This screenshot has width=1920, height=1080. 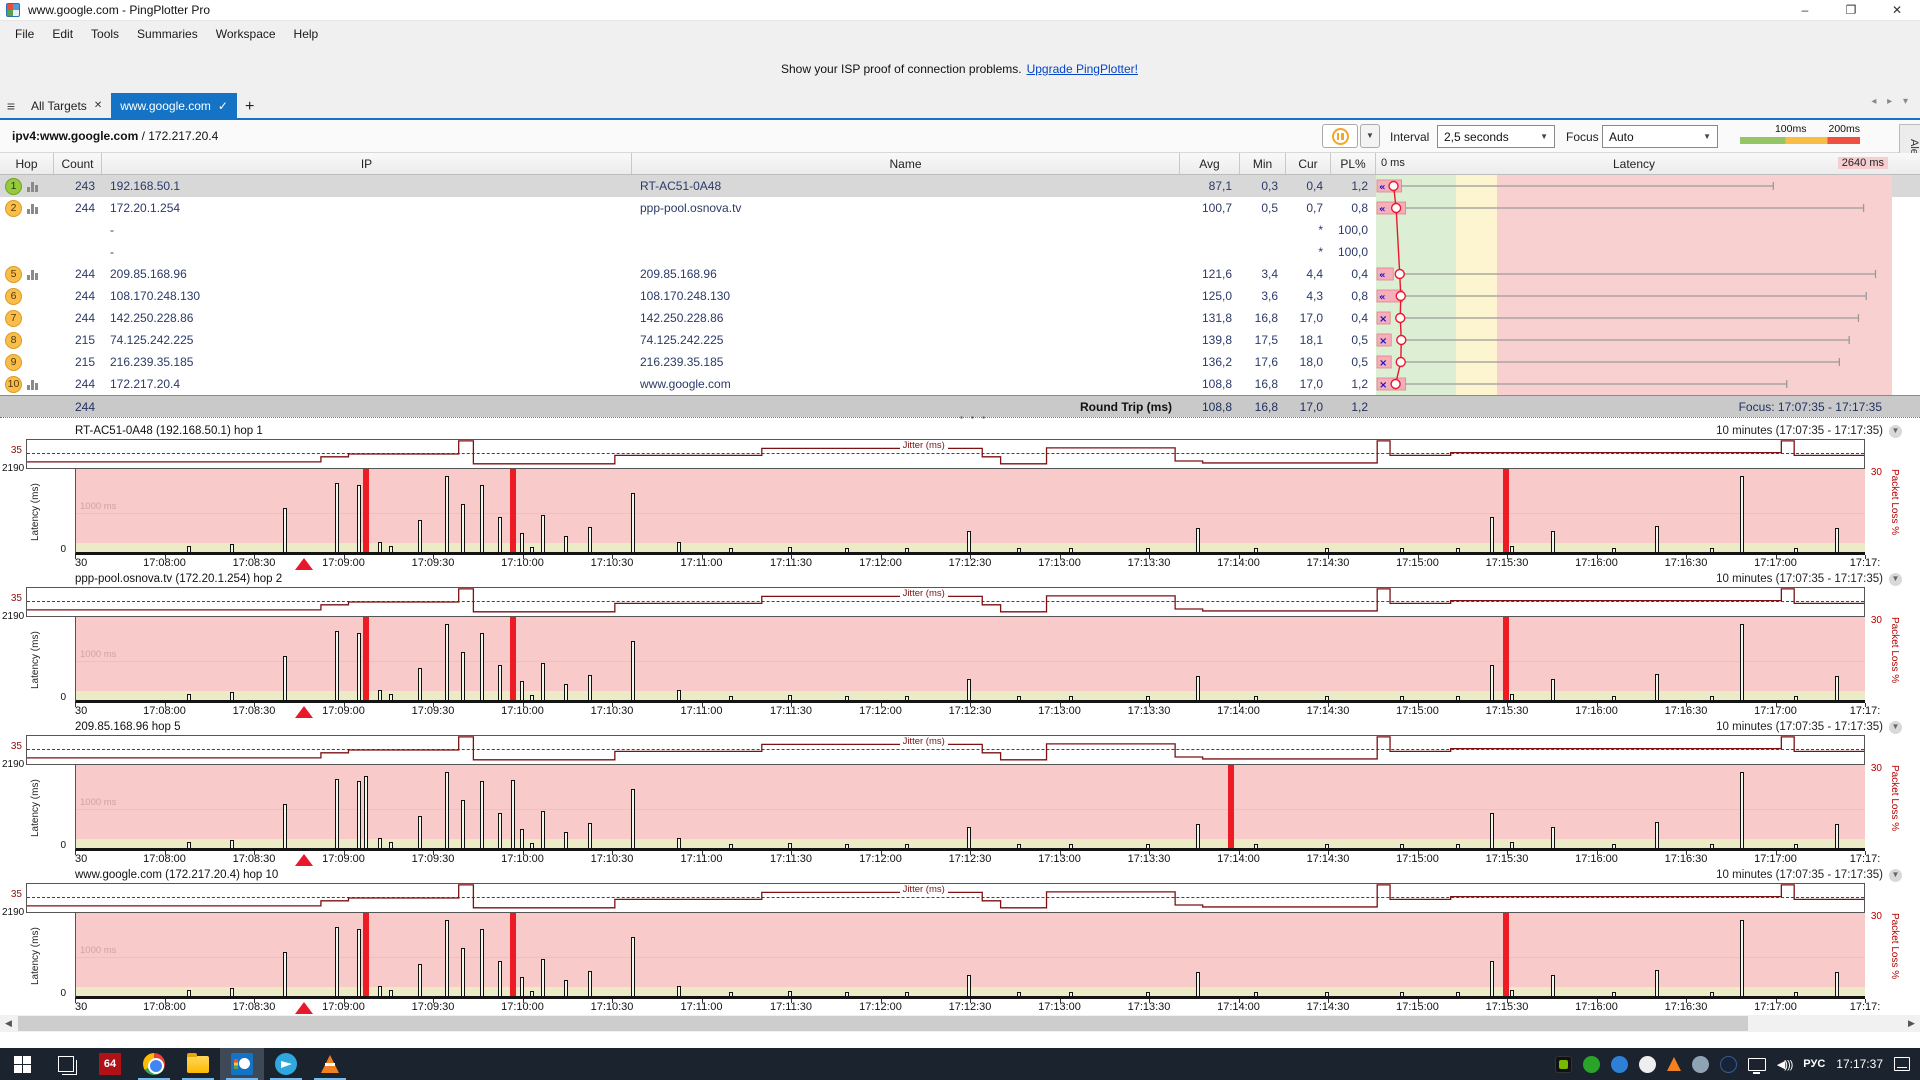 What do you see at coordinates (98, 105) in the screenshot?
I see `tab-close-icon: ✕` at bounding box center [98, 105].